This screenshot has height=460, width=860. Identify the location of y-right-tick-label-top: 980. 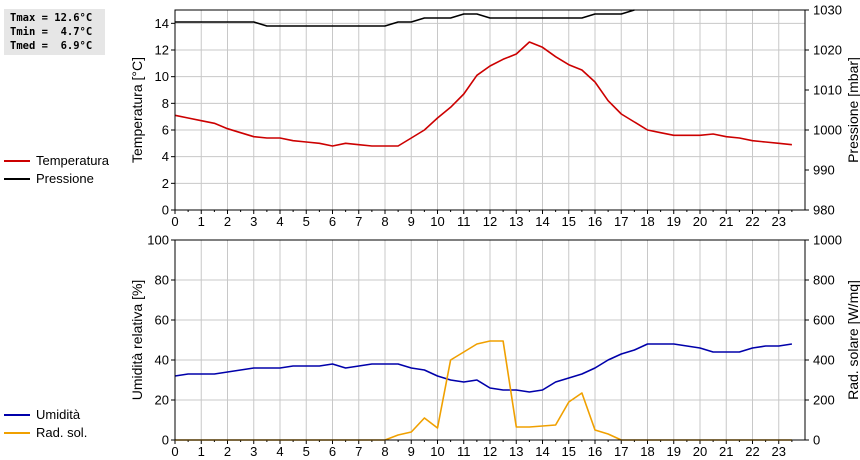
(824, 210).